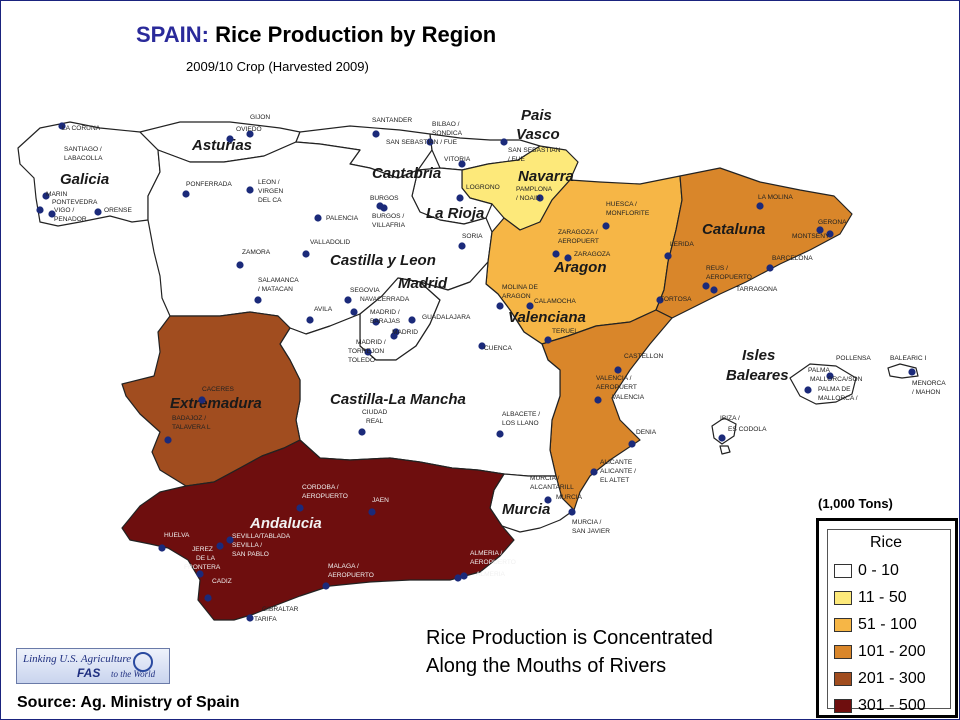  What do you see at coordinates (423, 283) in the screenshot?
I see `label-madrid: Madrid` at bounding box center [423, 283].